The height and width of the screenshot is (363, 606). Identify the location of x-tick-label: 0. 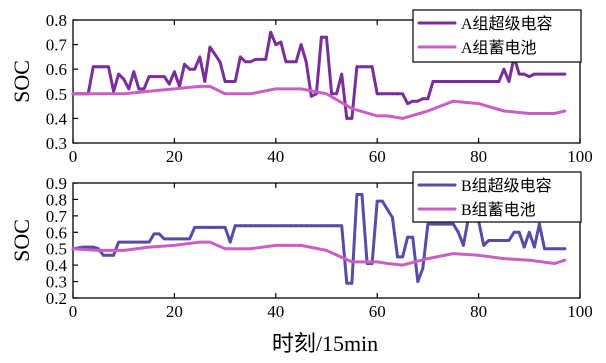
(73, 156).